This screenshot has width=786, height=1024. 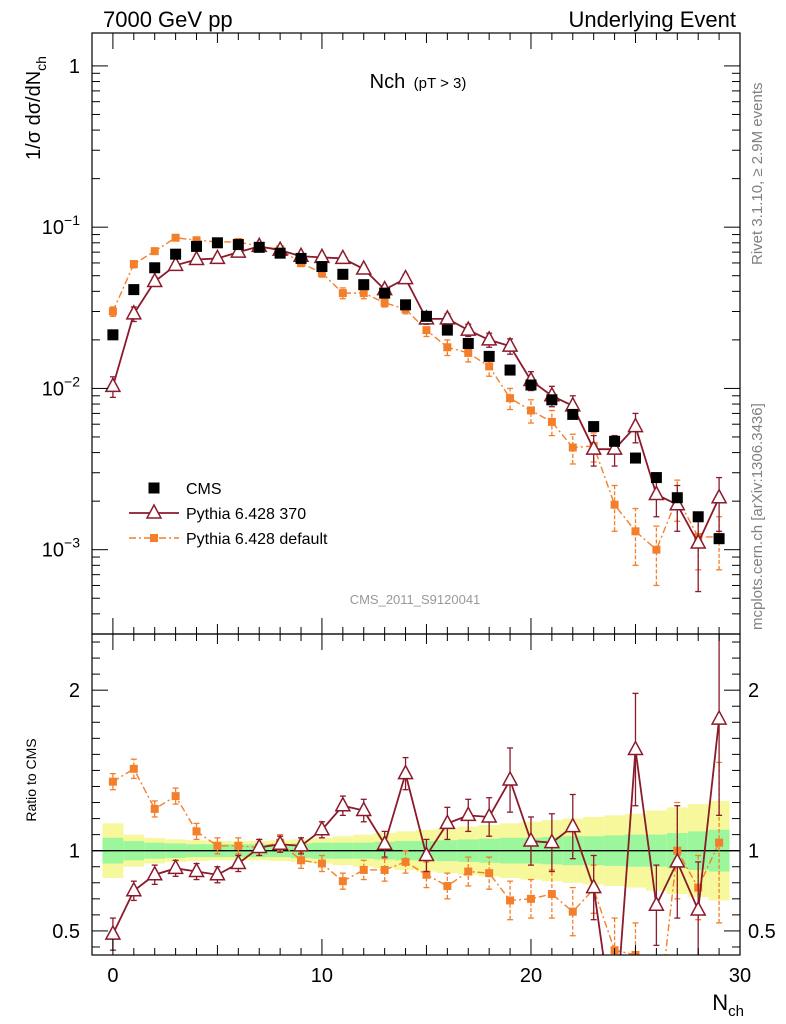 What do you see at coordinates (61, 548) in the screenshot?
I see `y-tick-label: 10⁻³` at bounding box center [61, 548].